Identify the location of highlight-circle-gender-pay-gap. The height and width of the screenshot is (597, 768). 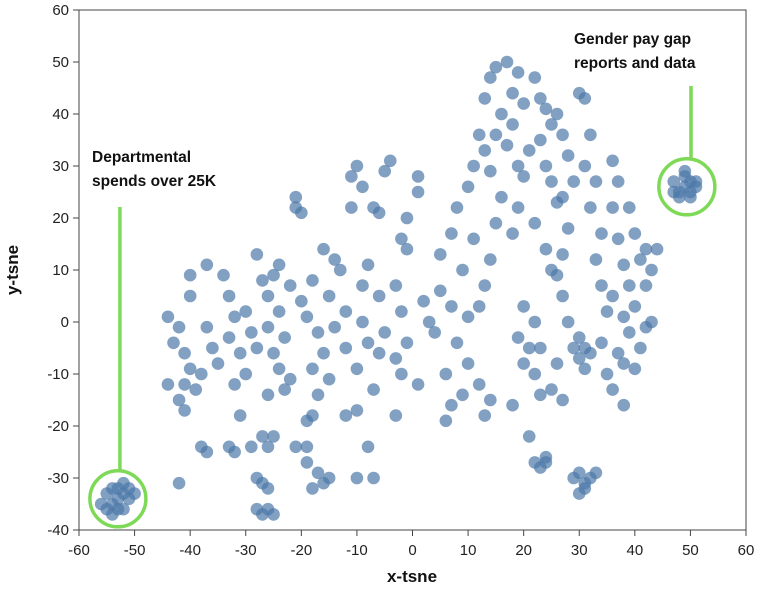
(687, 187).